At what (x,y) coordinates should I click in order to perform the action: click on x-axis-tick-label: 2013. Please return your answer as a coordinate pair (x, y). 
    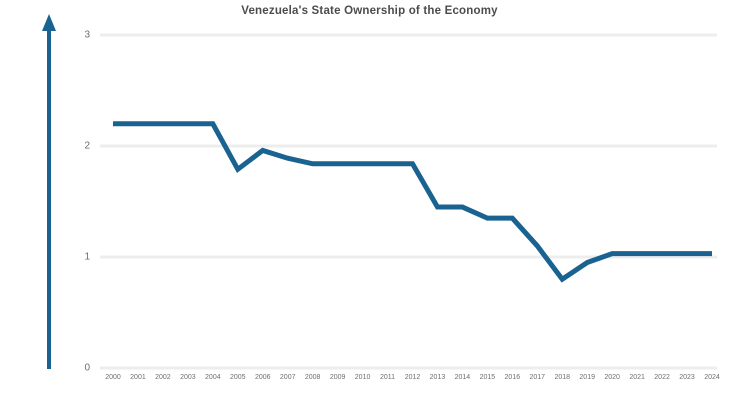
    Looking at the image, I should click on (437, 377).